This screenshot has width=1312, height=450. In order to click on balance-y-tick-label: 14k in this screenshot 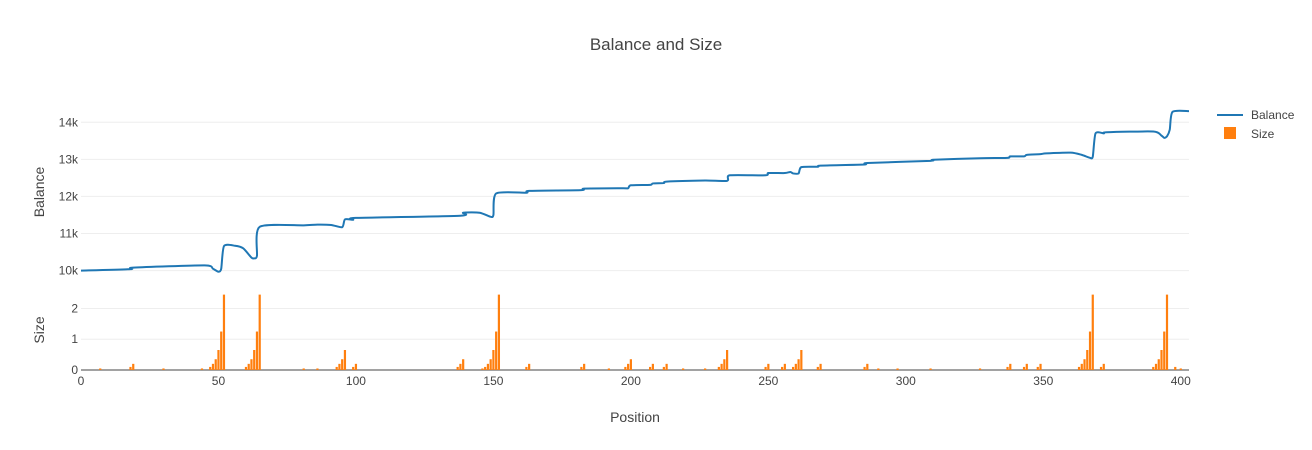, I will do `click(69, 122)`.